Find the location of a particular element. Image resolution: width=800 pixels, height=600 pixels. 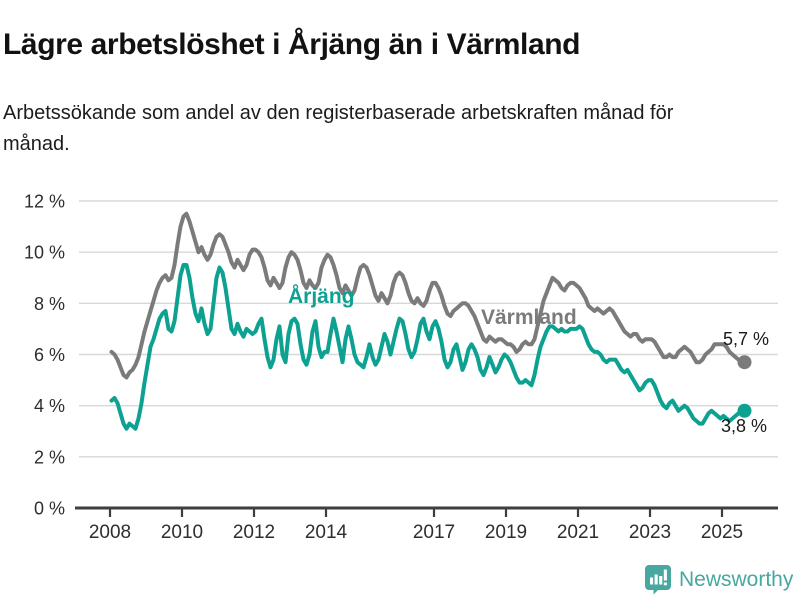

x-tick-label: 2023 is located at coordinates (650, 532).